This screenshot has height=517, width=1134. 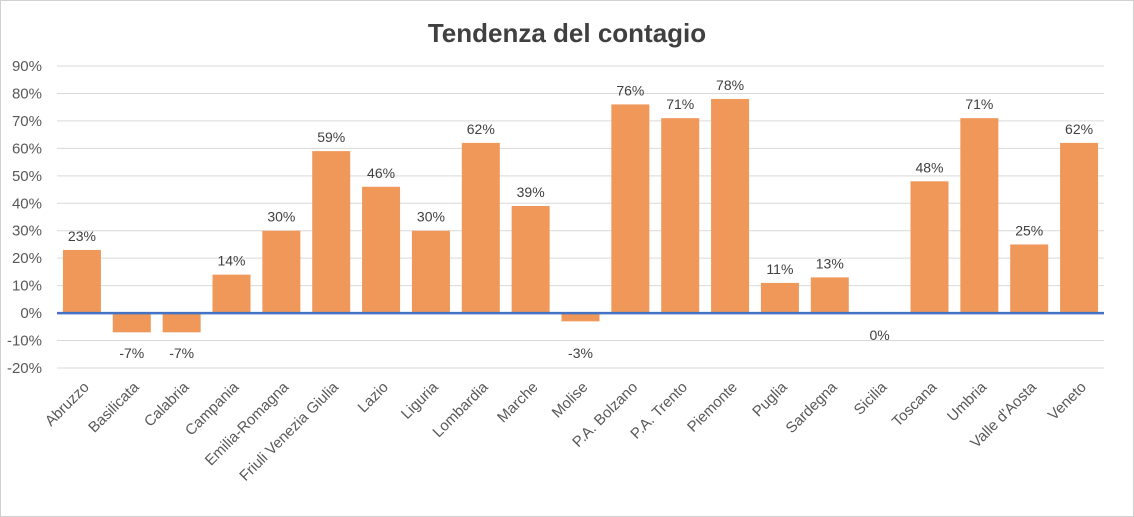 What do you see at coordinates (871, 398) in the screenshot?
I see `category-label: Sicilia` at bounding box center [871, 398].